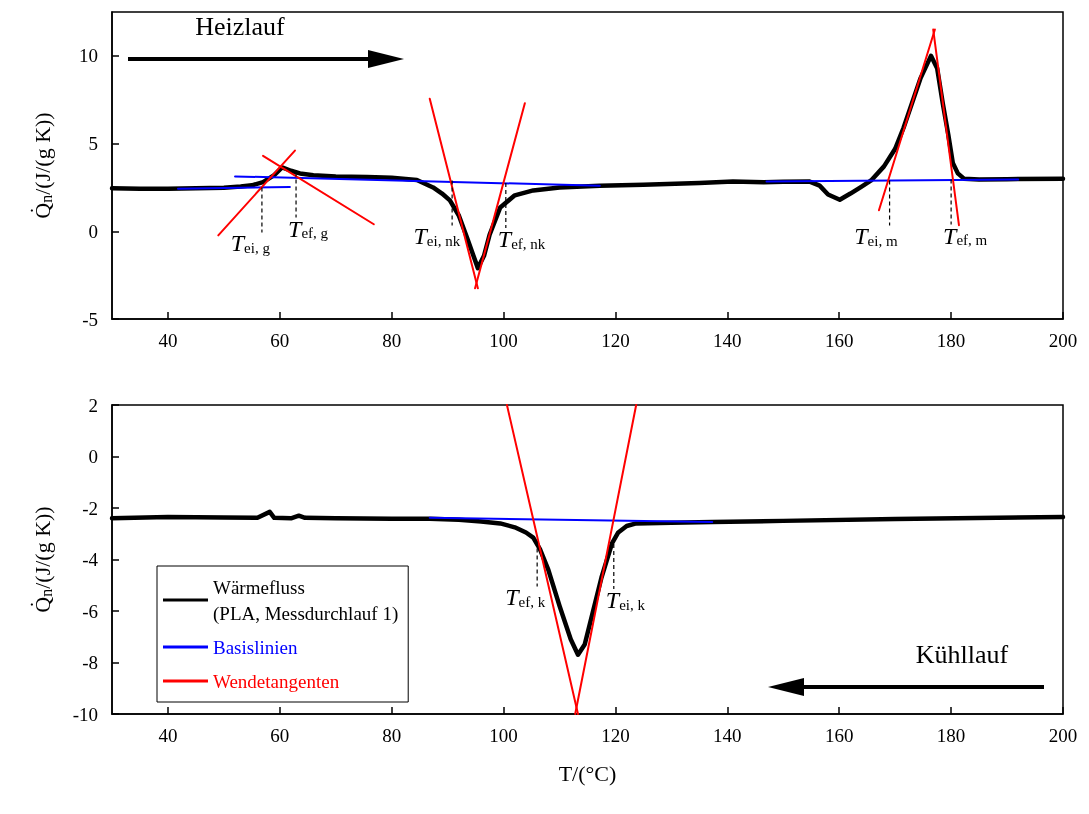 Image resolution: width=1089 pixels, height=814 pixels. What do you see at coordinates (587, 773) in the screenshot?
I see `x-axis-title: T/(°C)` at bounding box center [587, 773].